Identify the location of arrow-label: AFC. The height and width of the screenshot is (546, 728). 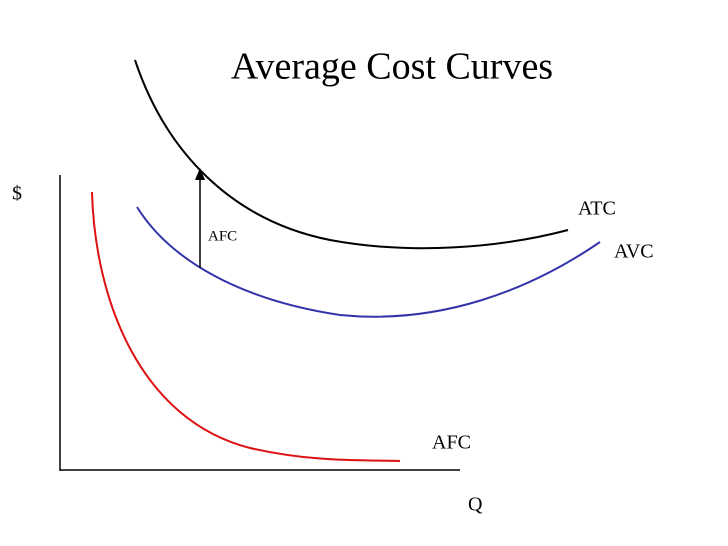
(222, 236).